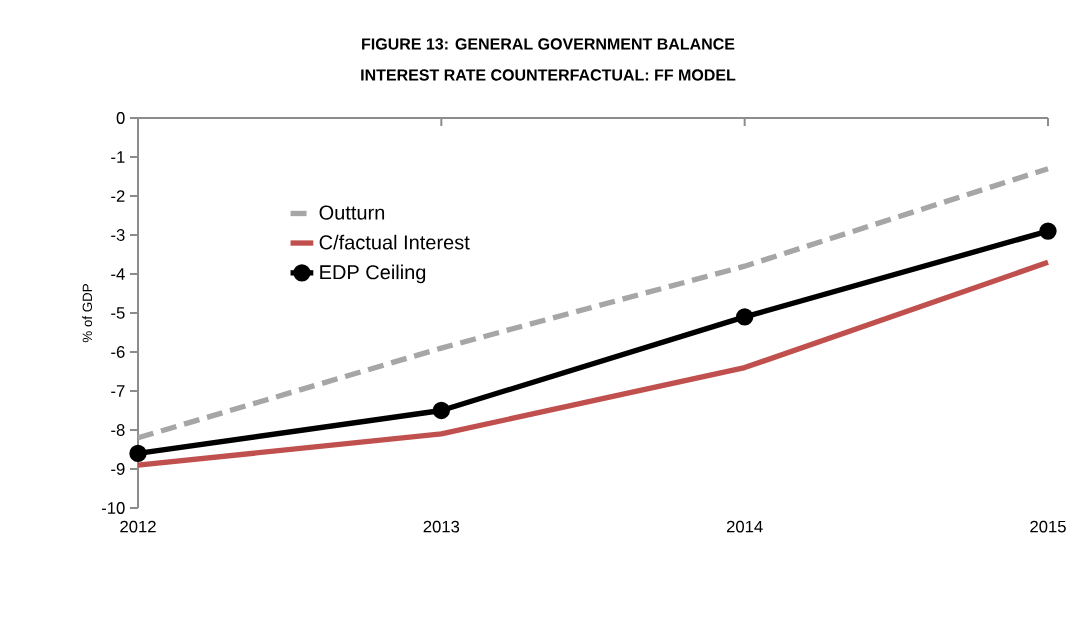 The image size is (1090, 625). What do you see at coordinates (373, 274) in the screenshot?
I see `legend-label: EDP Ceiling` at bounding box center [373, 274].